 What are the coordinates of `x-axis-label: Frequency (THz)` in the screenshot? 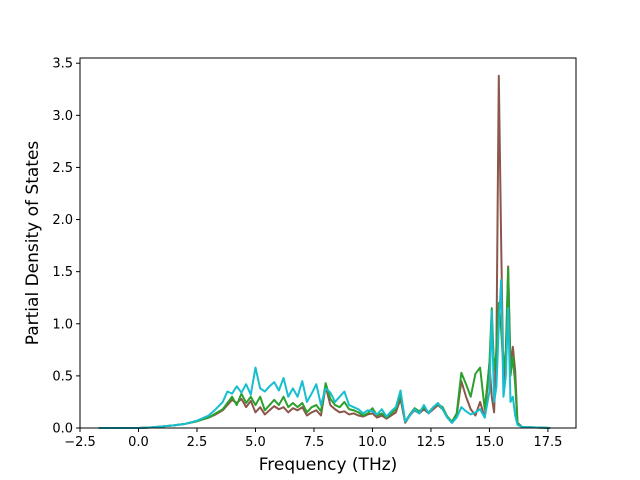 It's located at (328, 465).